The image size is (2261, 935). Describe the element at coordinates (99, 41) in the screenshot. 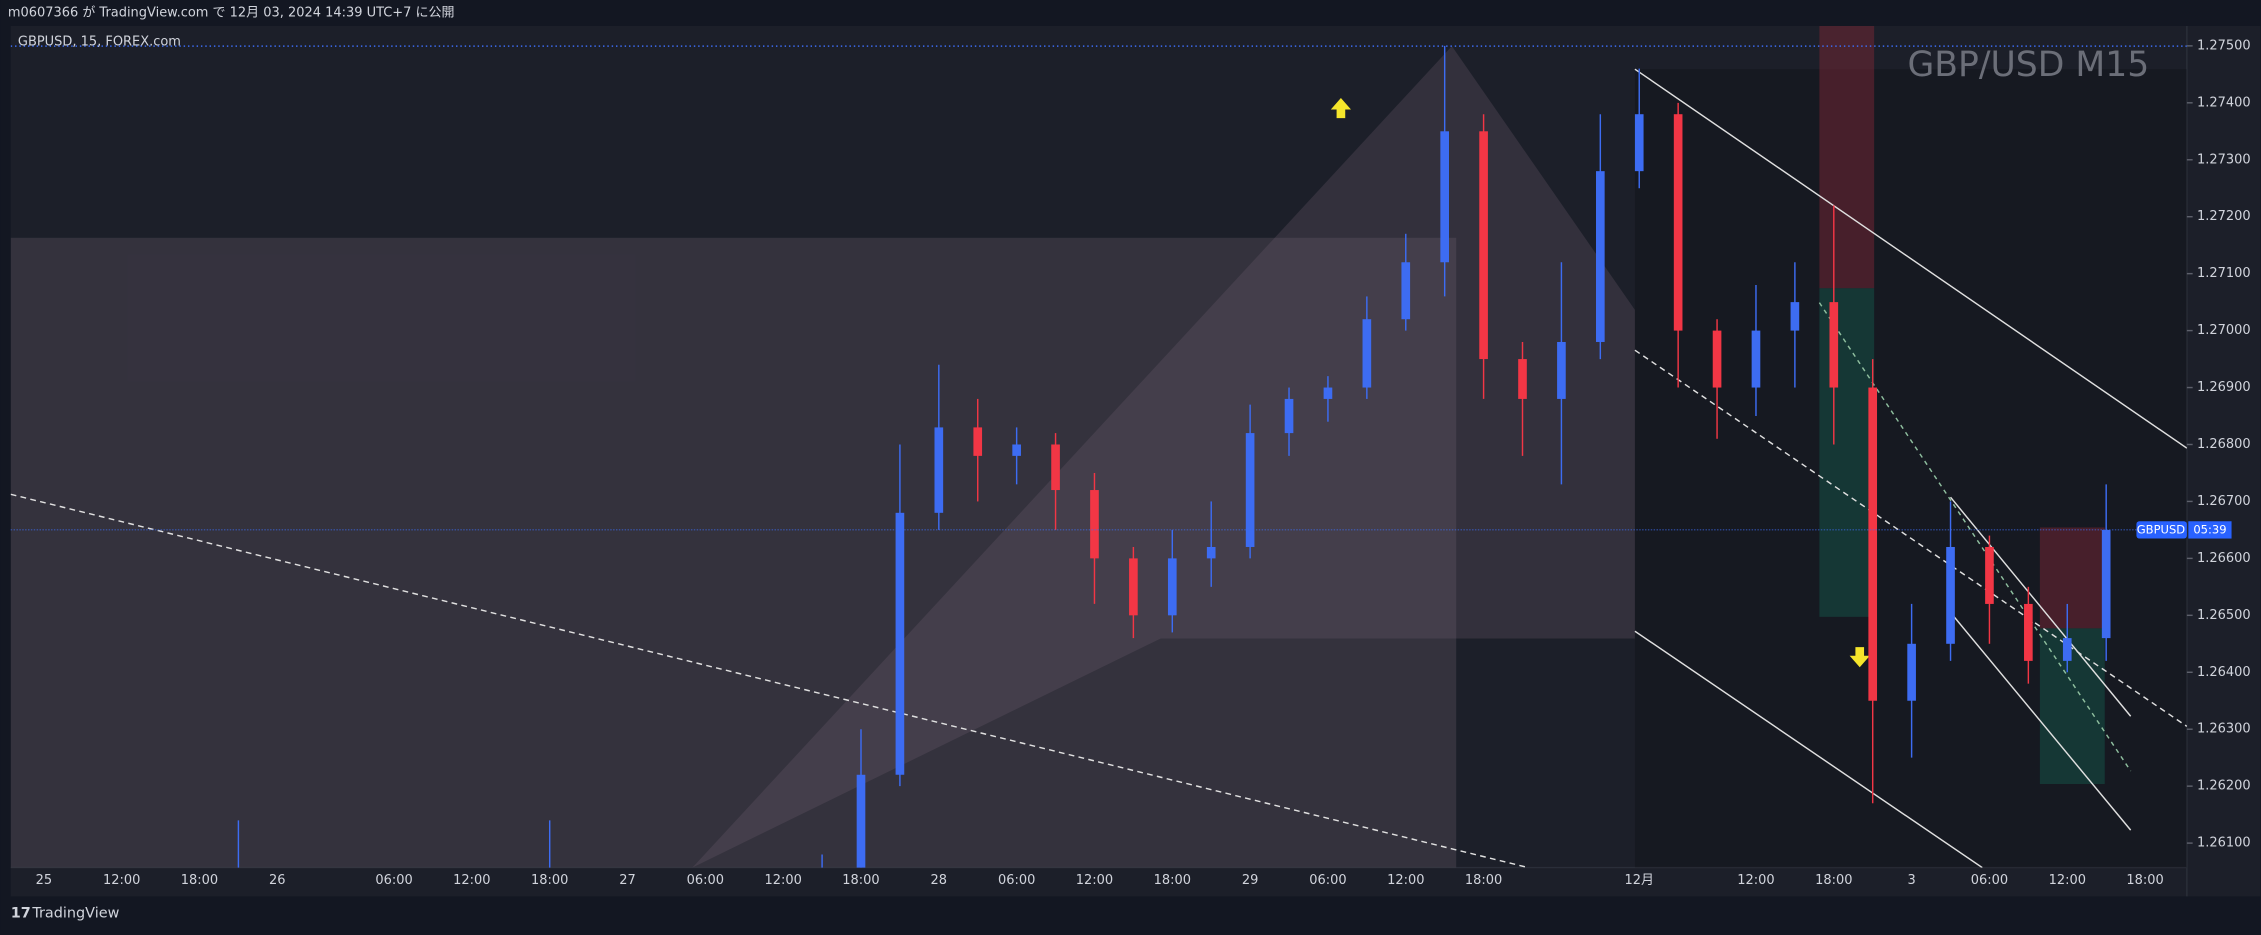

I see `symbol-info: GBPUSD, 15, FOREX.com` at that location.